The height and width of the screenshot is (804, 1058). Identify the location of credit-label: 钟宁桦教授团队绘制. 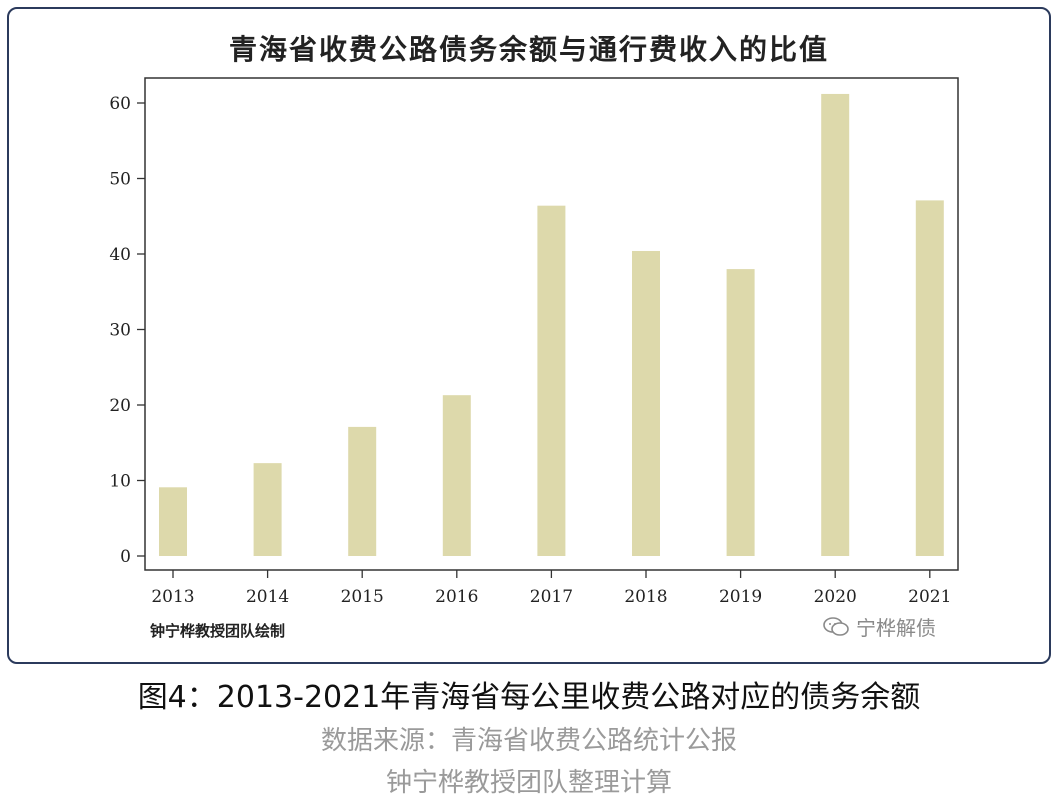
(218, 631).